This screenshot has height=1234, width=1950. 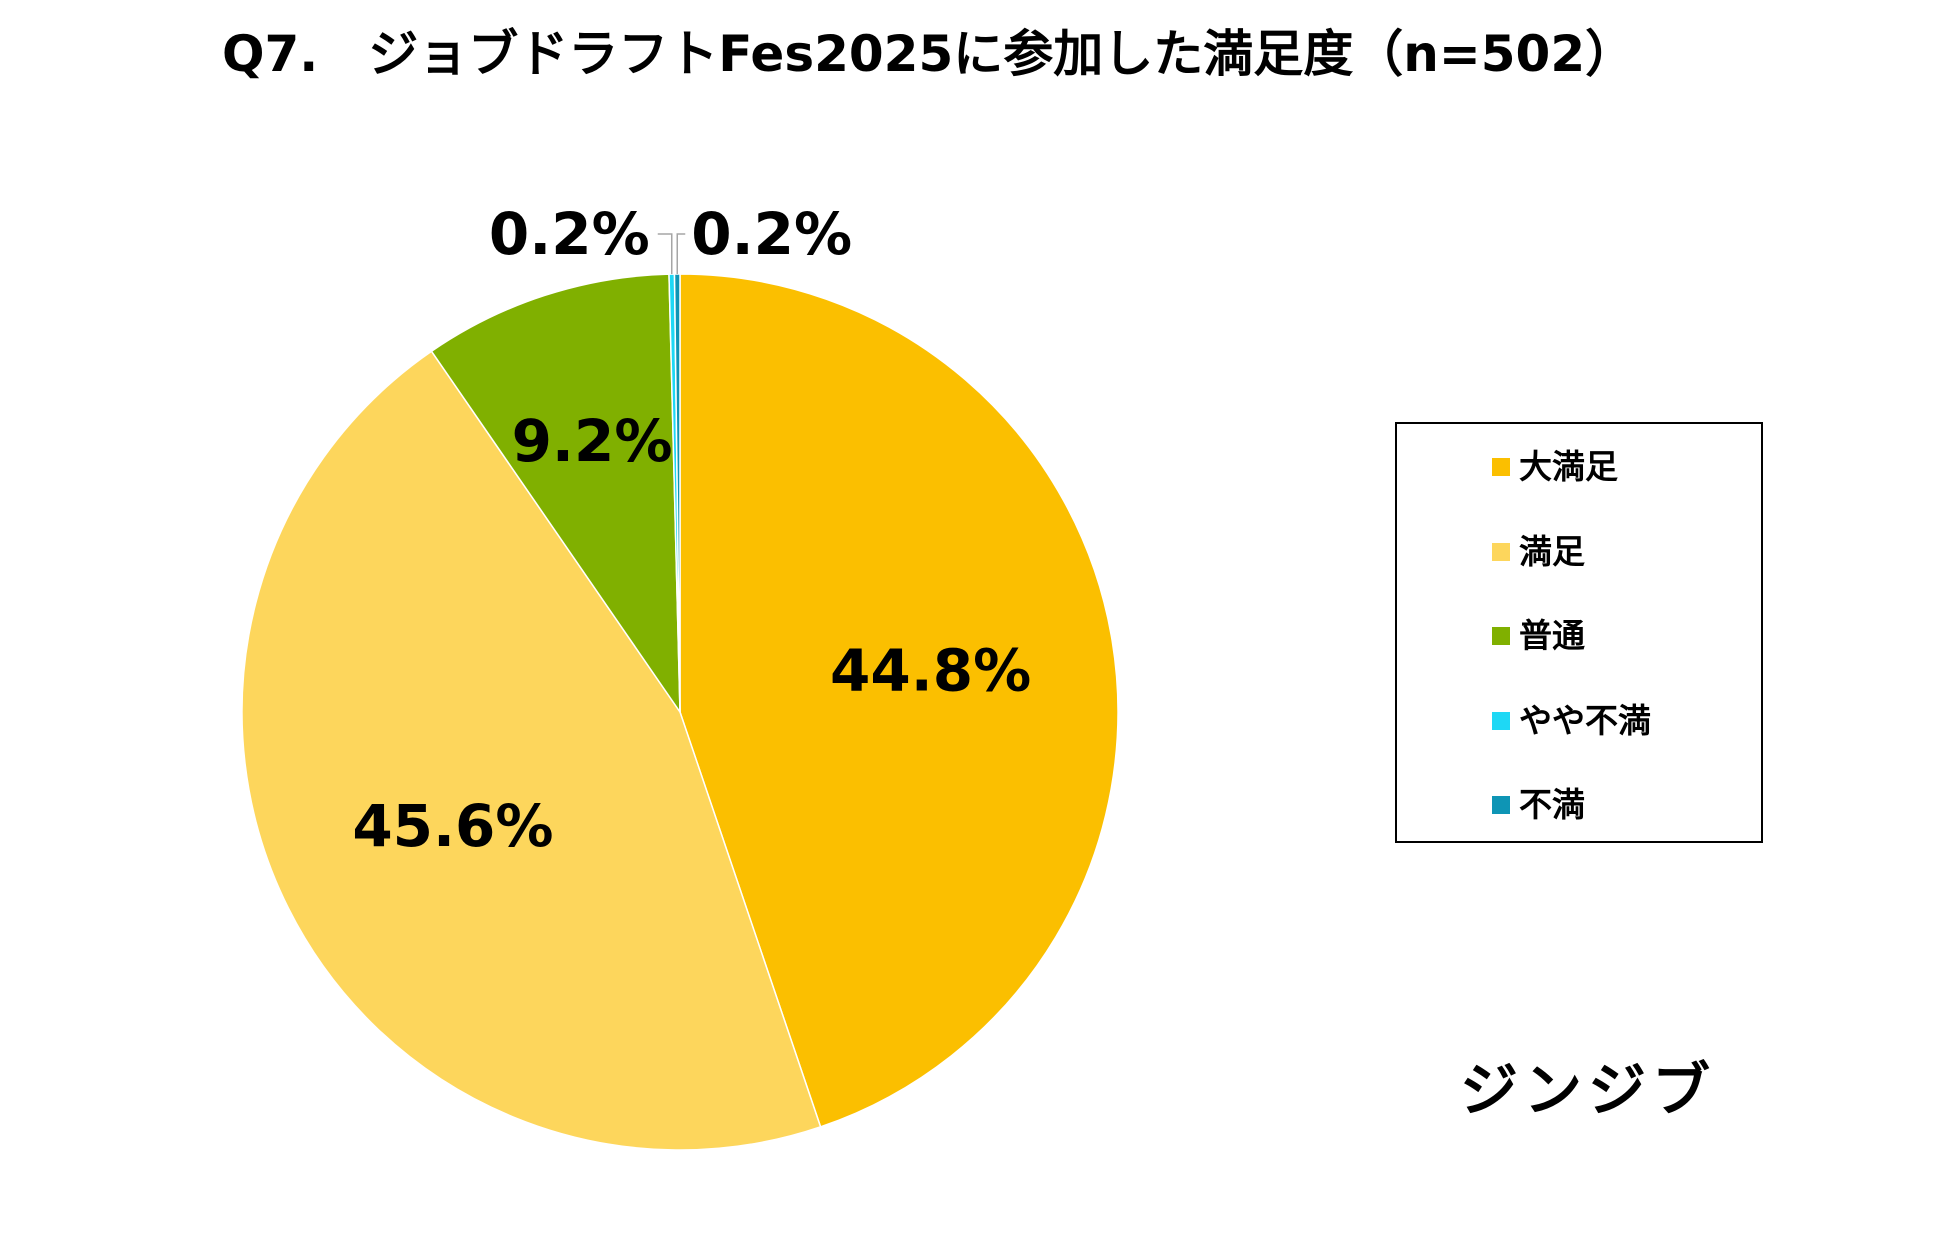 What do you see at coordinates (592, 441) in the screenshot?
I see `data-label-futsu: 9.2%` at bounding box center [592, 441].